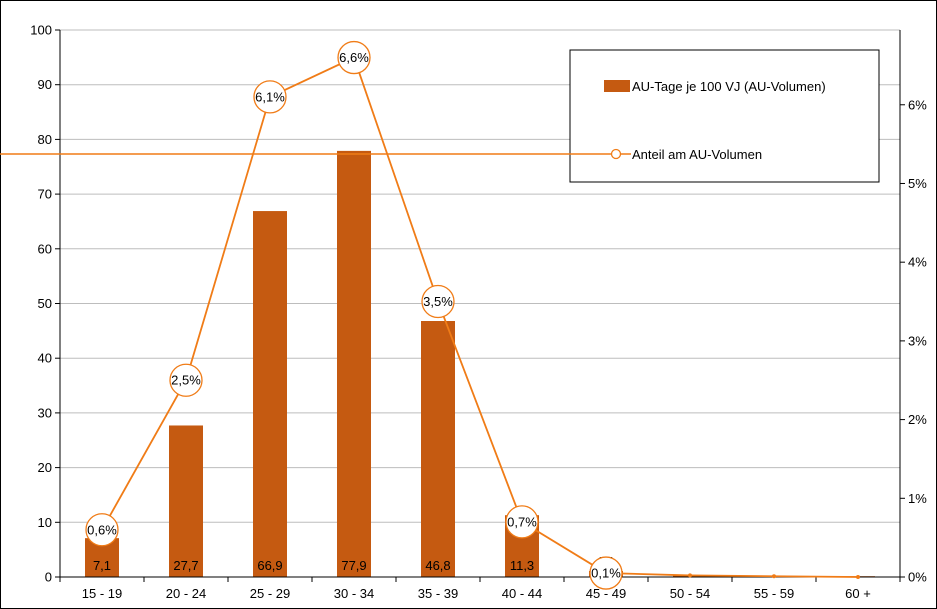 The width and height of the screenshot is (937, 609). What do you see at coordinates (729, 86) in the screenshot?
I see `legend-label-bar: AU-Tage je 100 VJ (AU-Volumen)` at bounding box center [729, 86].